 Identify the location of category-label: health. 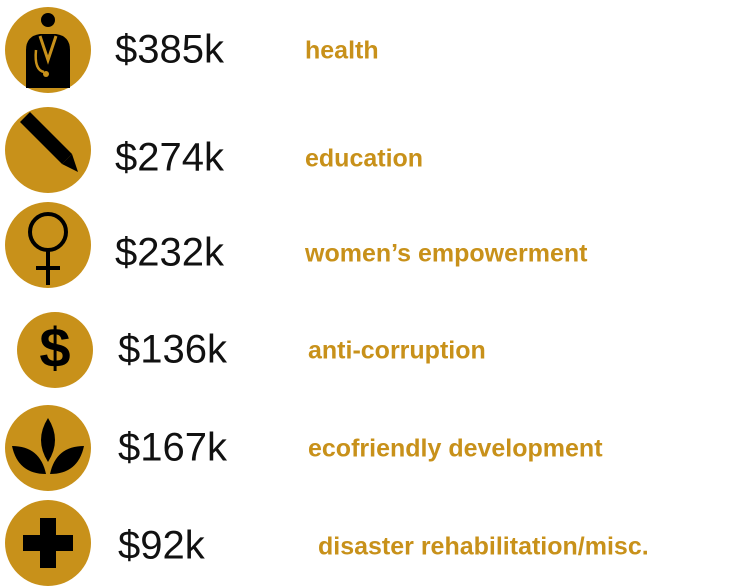
(342, 51).